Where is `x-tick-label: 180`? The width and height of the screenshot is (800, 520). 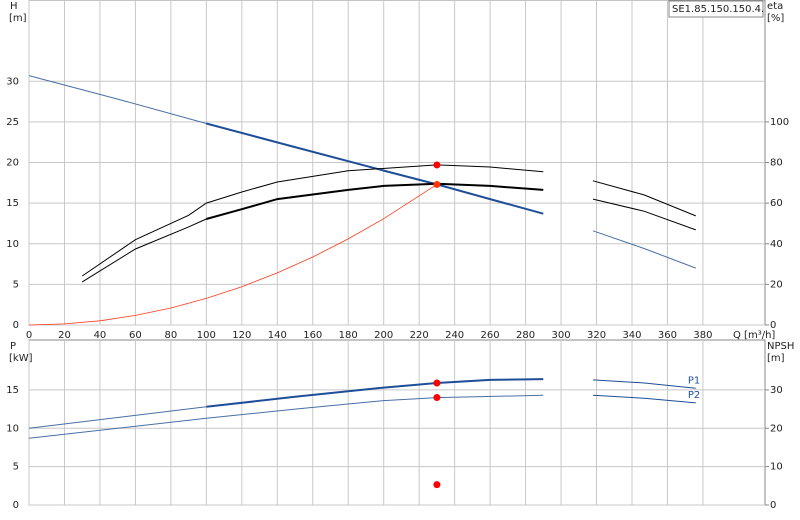
x-tick-label: 180 is located at coordinates (348, 335).